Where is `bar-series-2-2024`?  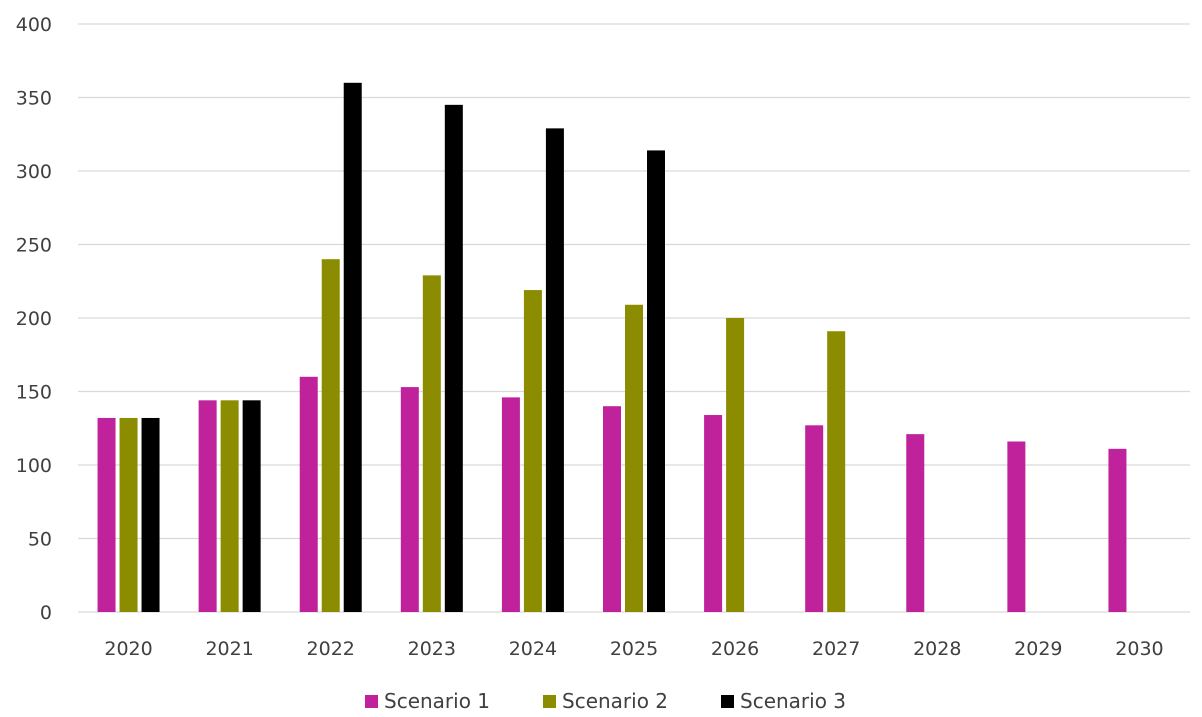
bar-series-2-2024 is located at coordinates (532, 451).